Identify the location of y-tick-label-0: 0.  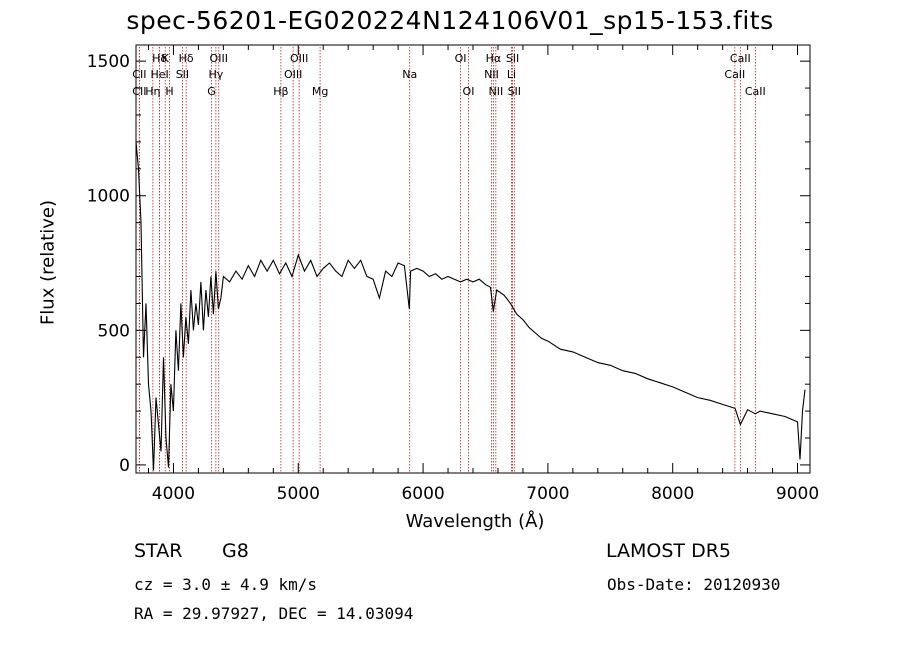
(124, 466).